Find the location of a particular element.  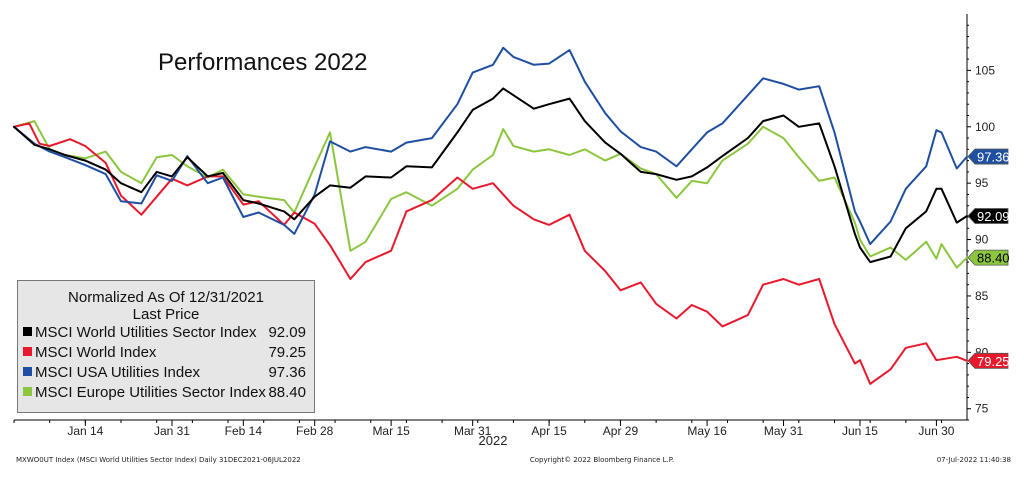

y-tick-label: 90 is located at coordinates (982, 240).